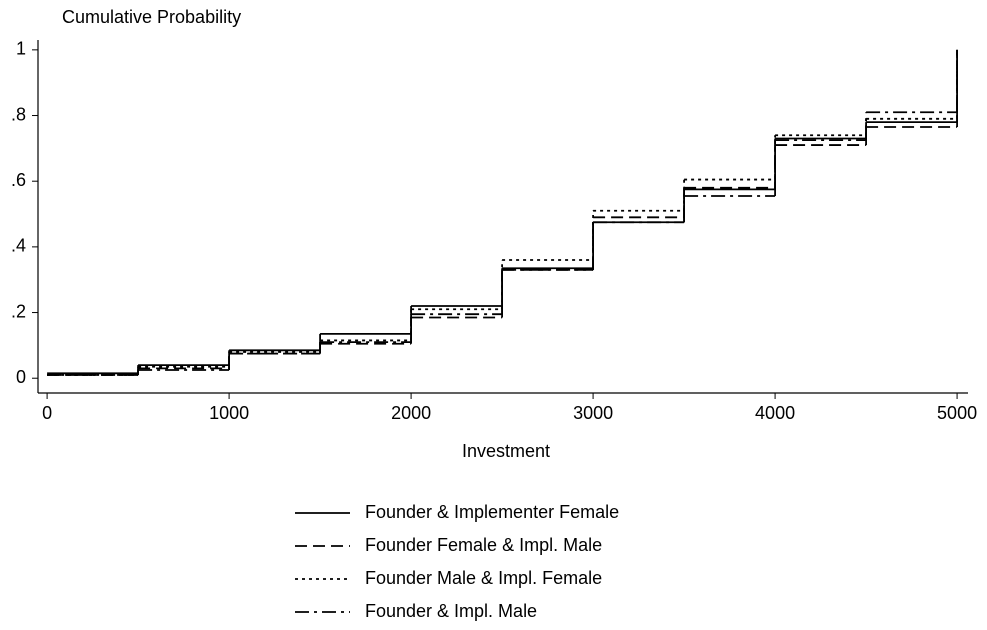 Image resolution: width=987 pixels, height=630 pixels. Describe the element at coordinates (593, 413) in the screenshot. I see `x-tick-label: 3000` at that location.